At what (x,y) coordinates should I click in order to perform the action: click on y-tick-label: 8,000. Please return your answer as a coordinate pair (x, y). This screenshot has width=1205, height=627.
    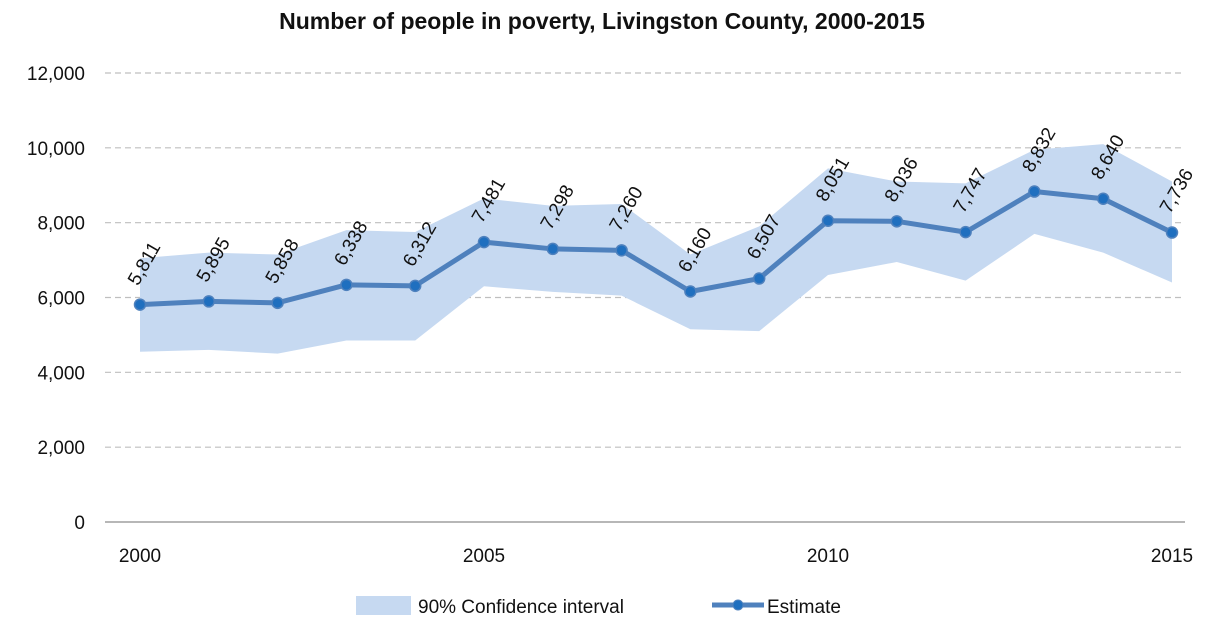
    Looking at the image, I should click on (61, 224).